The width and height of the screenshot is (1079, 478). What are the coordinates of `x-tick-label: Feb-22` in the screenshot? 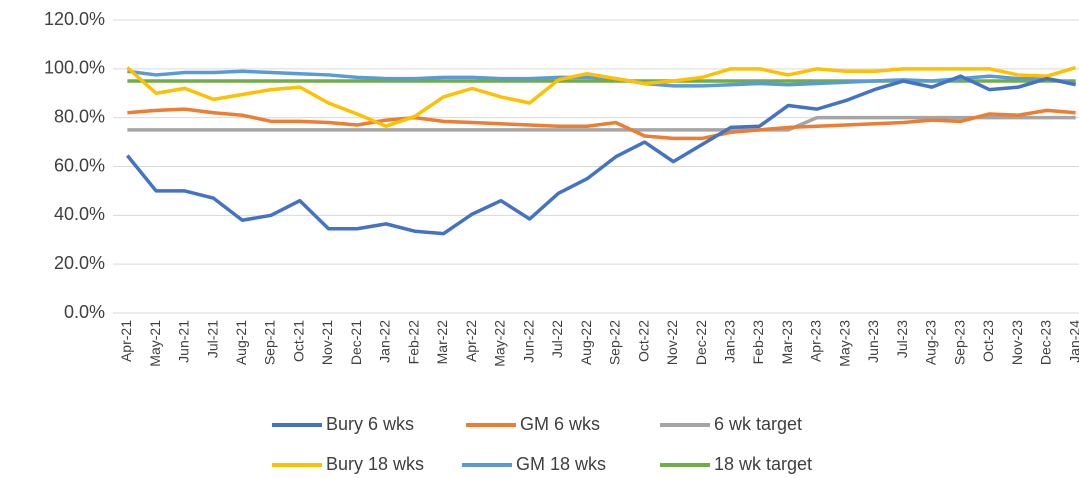 It's located at (413, 342).